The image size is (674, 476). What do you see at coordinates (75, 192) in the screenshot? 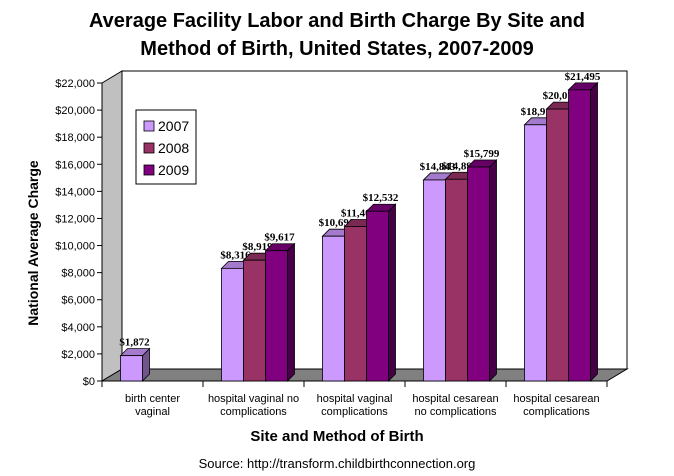
I see `y-tick-label: $14,000` at bounding box center [75, 192].